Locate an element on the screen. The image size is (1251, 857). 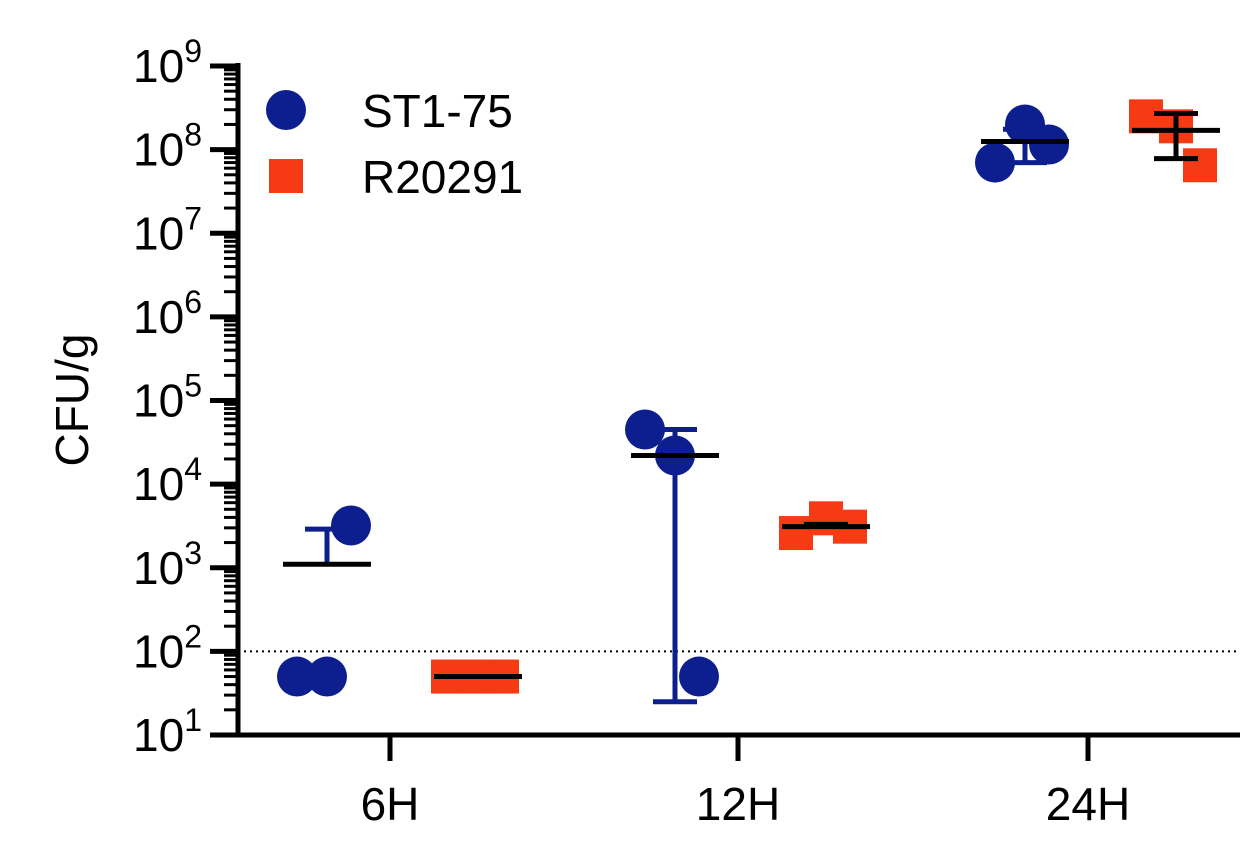
legend-label-r20291: R20291 is located at coordinates (442, 177).